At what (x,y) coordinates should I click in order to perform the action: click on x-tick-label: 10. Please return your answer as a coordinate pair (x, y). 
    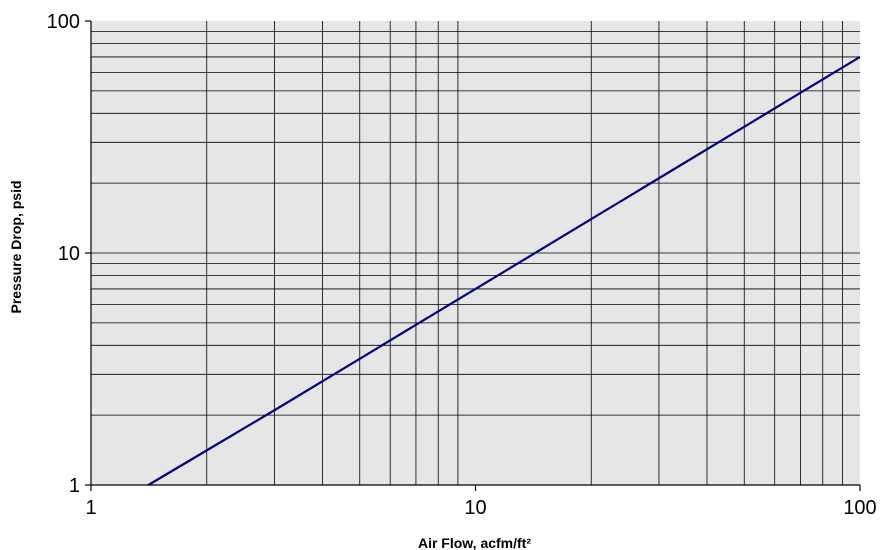
    Looking at the image, I should click on (475, 508).